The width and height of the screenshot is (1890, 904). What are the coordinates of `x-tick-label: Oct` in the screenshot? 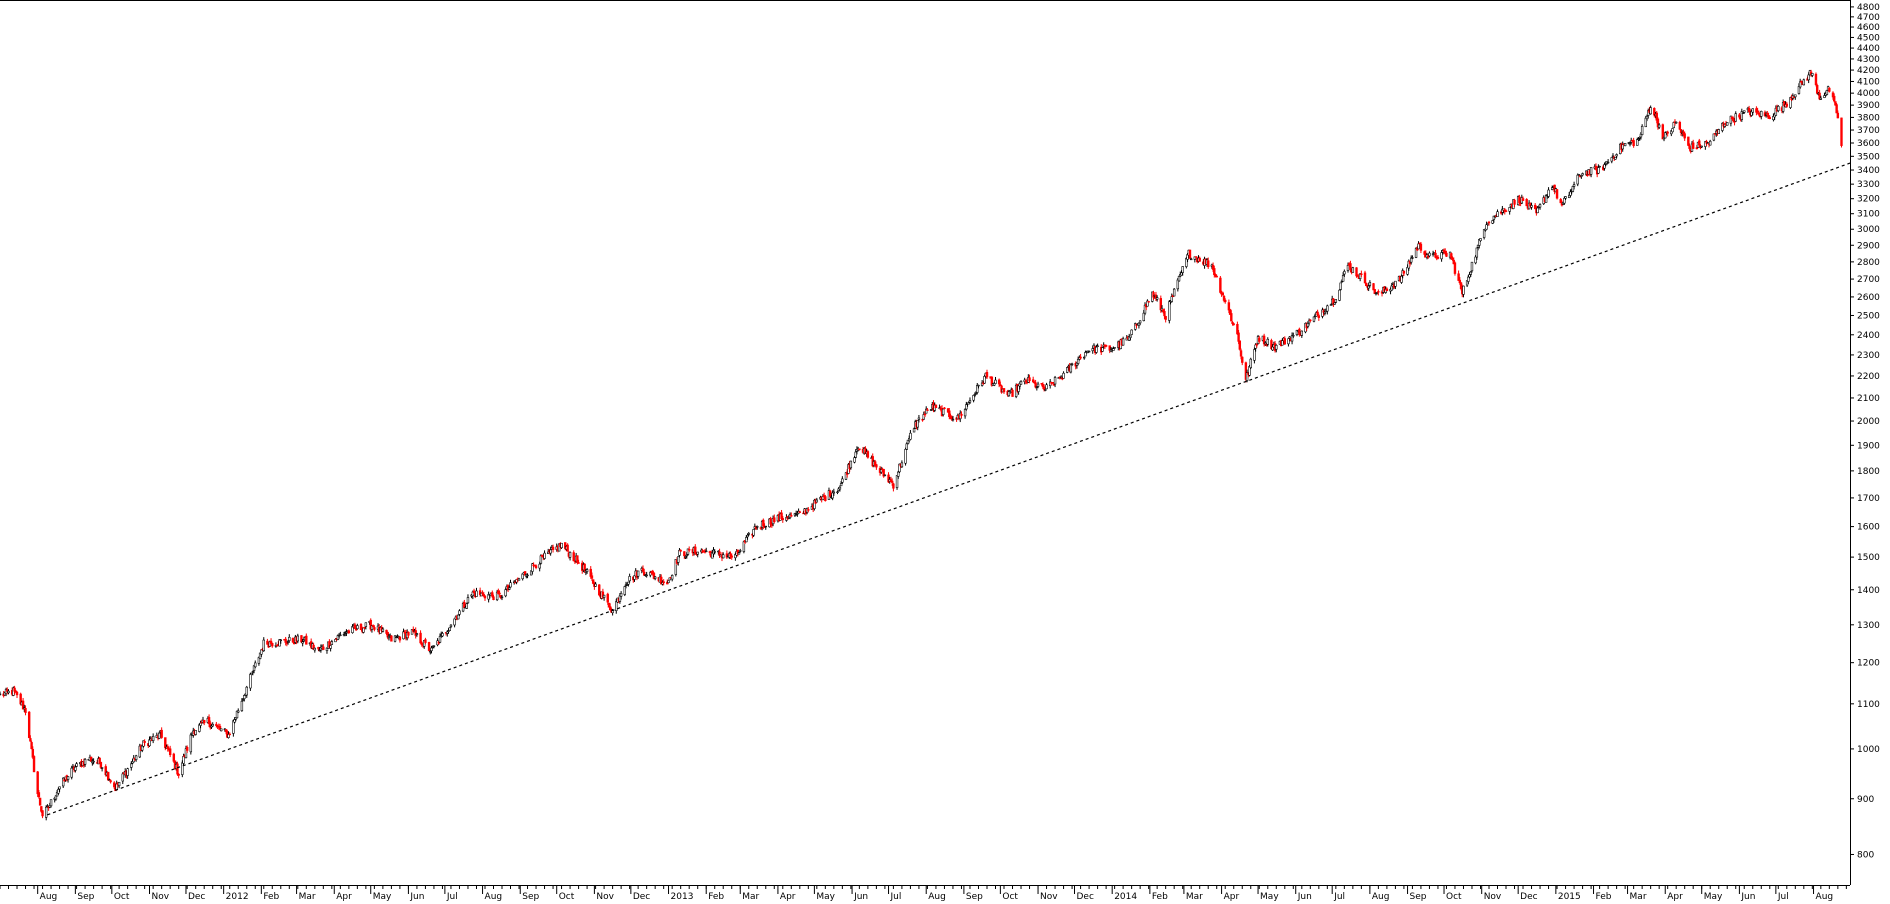 It's located at (1010, 897).